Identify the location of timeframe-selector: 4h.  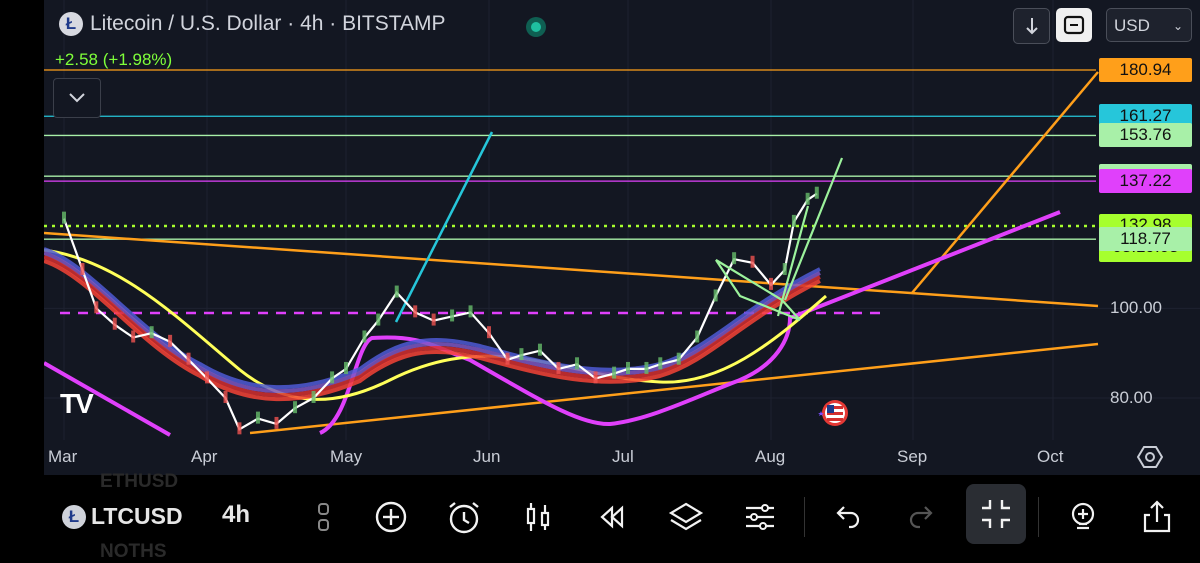
(236, 514).